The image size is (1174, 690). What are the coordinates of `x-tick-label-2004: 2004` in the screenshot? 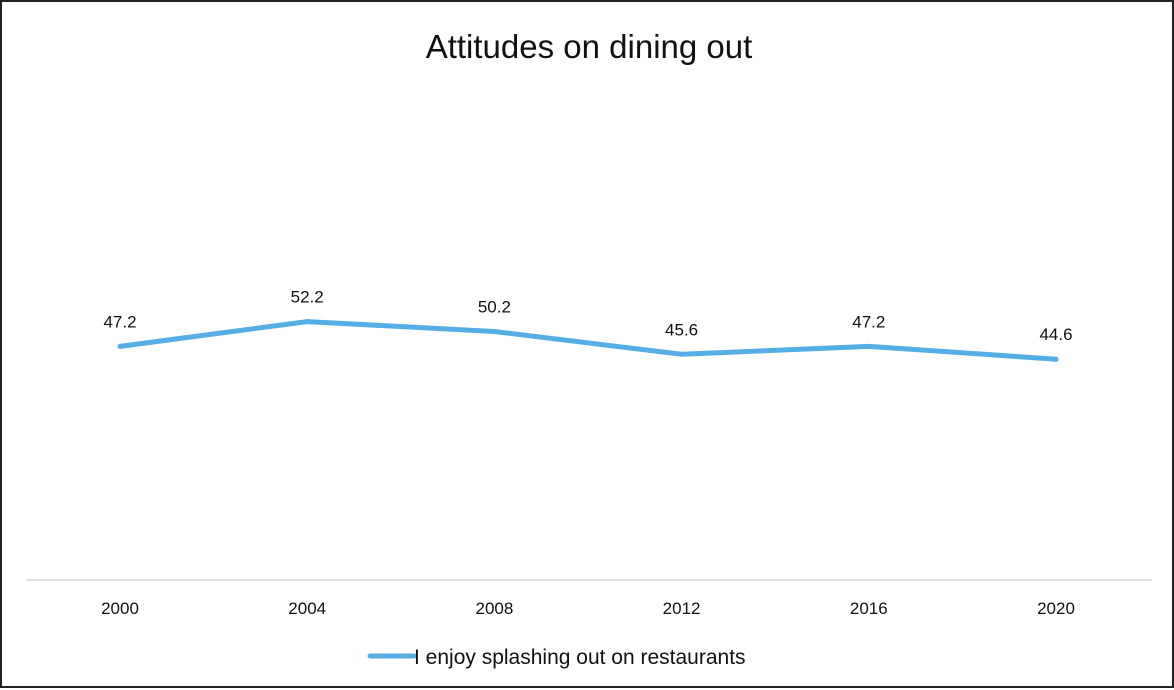 It's located at (307, 608).